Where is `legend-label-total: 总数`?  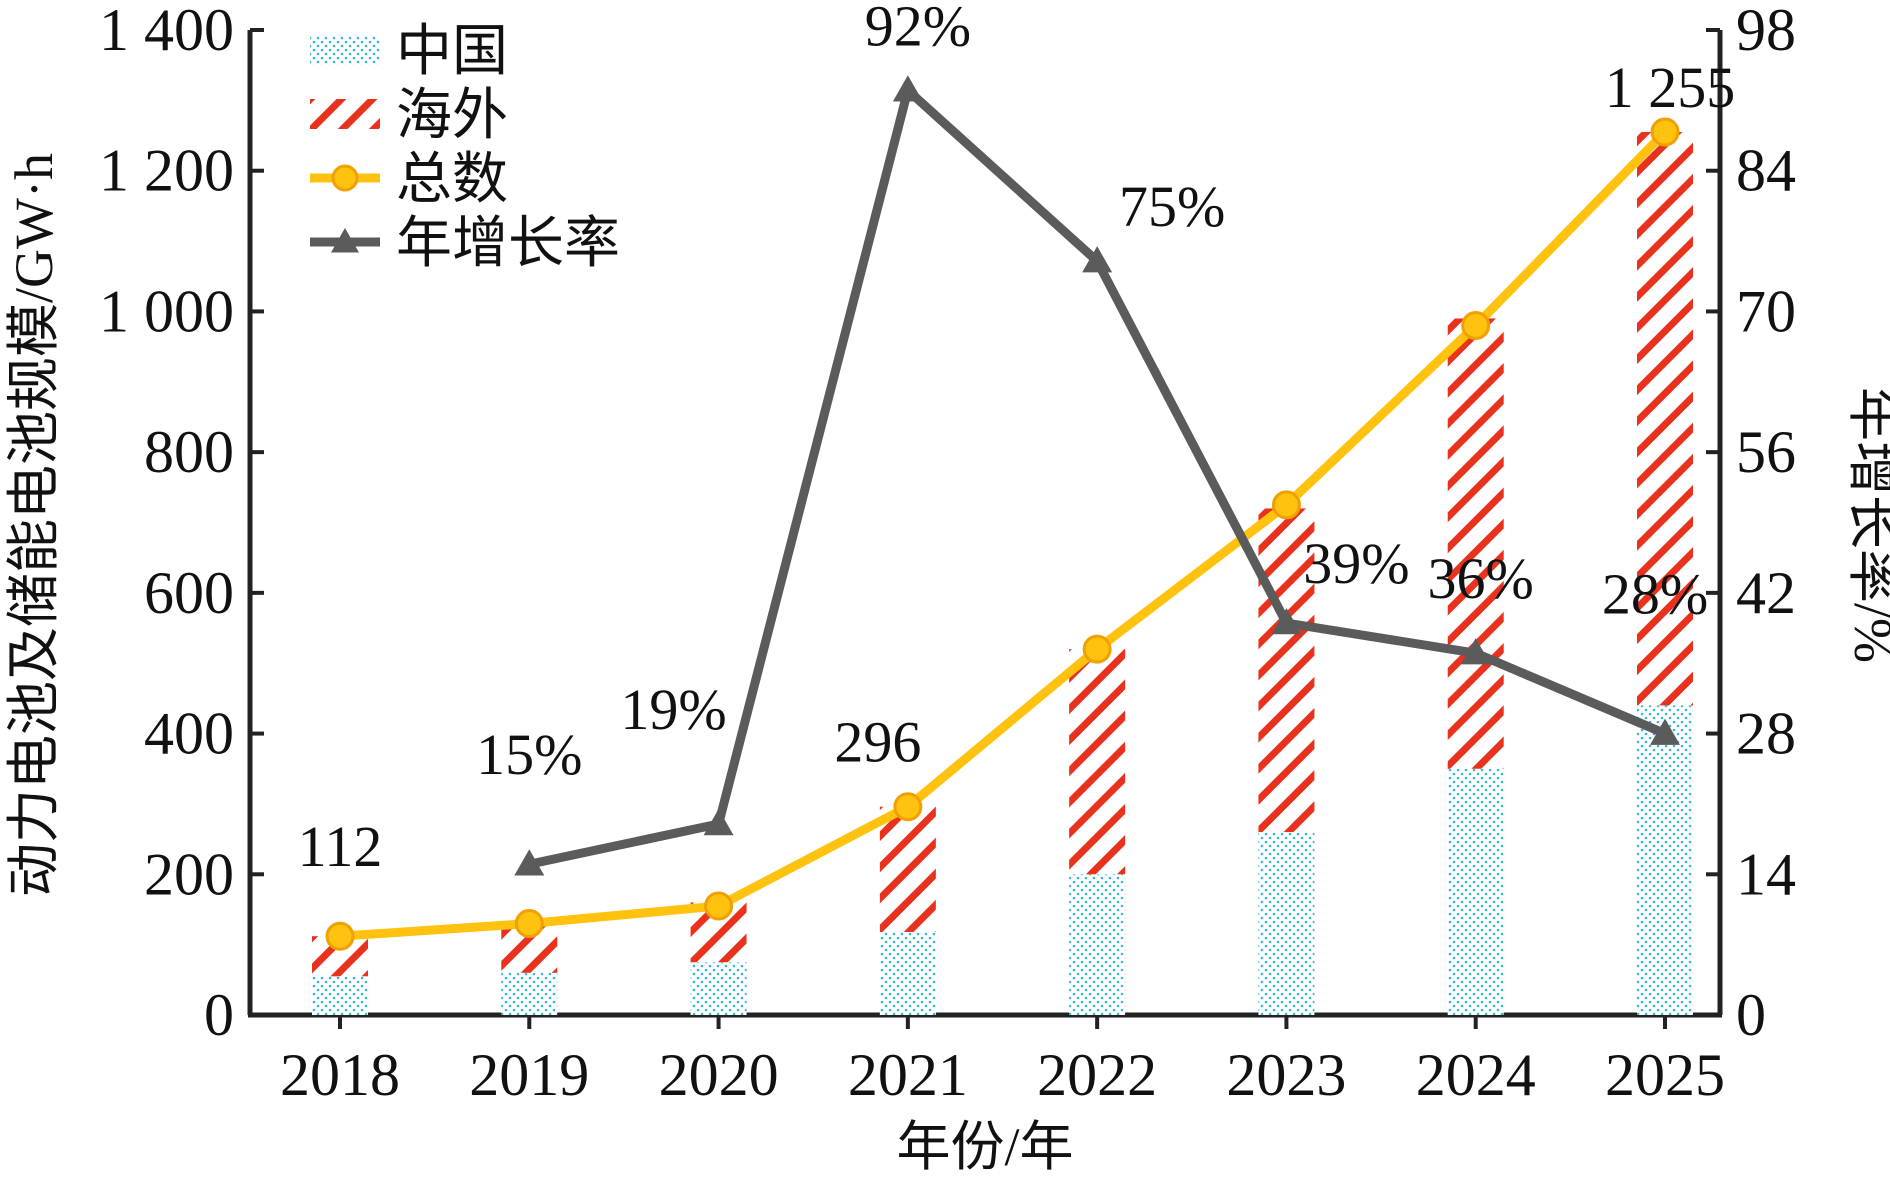
legend-label-total: 总数 is located at coordinates (452, 180).